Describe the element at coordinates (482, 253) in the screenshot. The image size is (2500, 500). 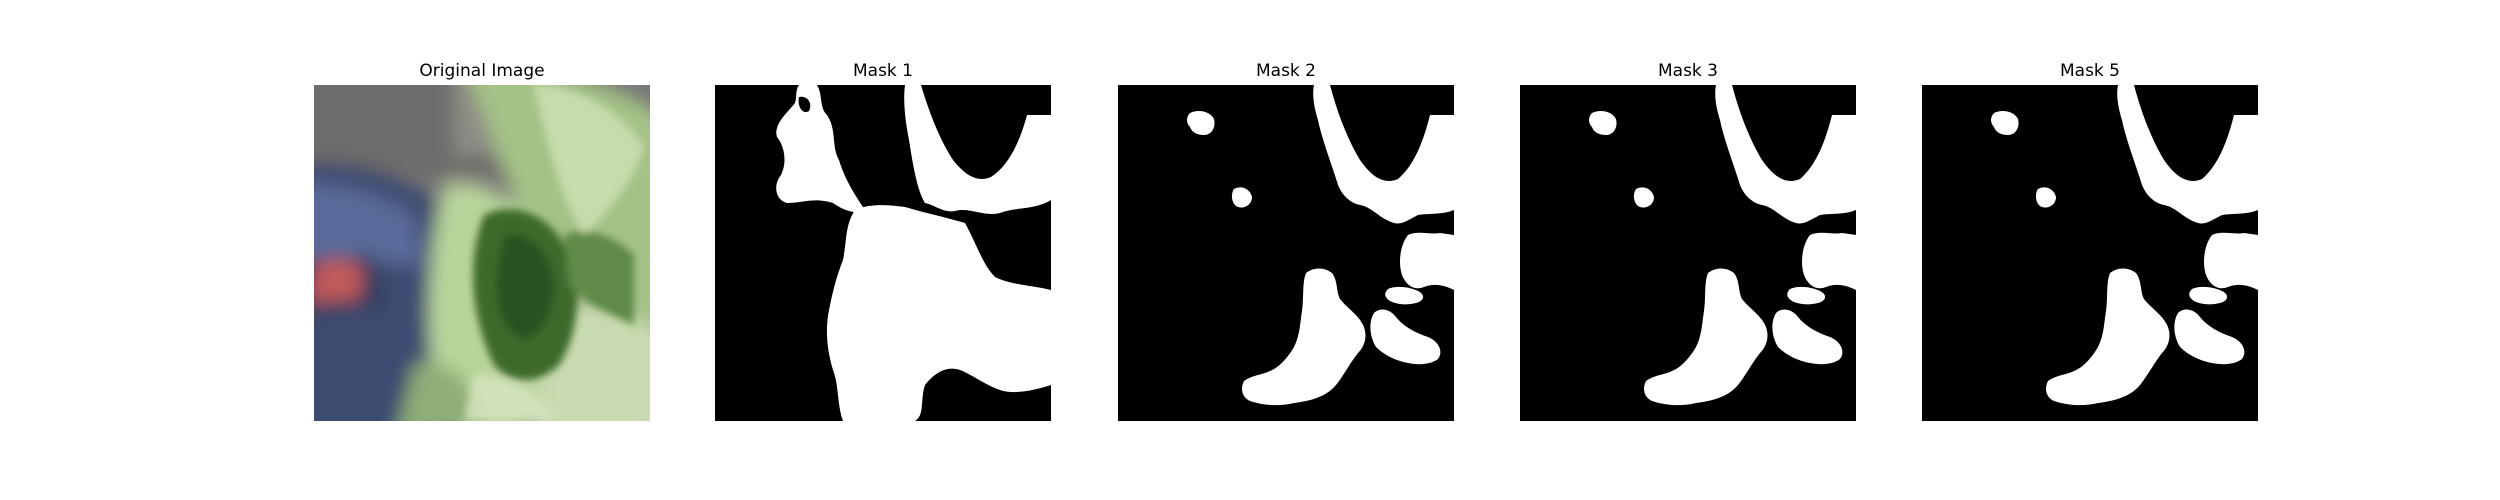
I see `original-image` at that location.